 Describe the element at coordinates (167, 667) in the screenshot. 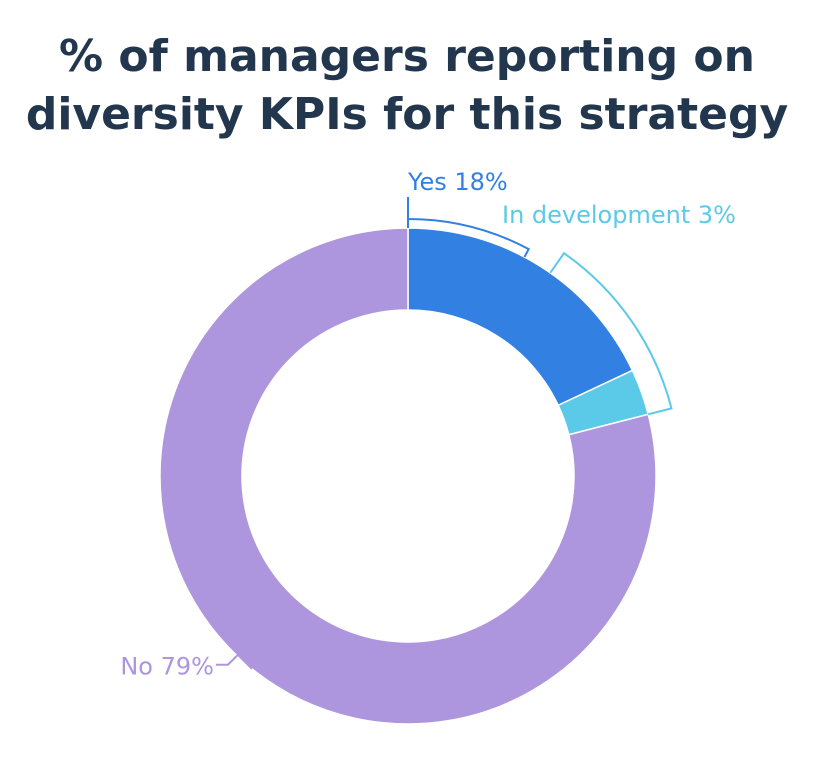

I see `slice-label-no: No 79%` at that location.